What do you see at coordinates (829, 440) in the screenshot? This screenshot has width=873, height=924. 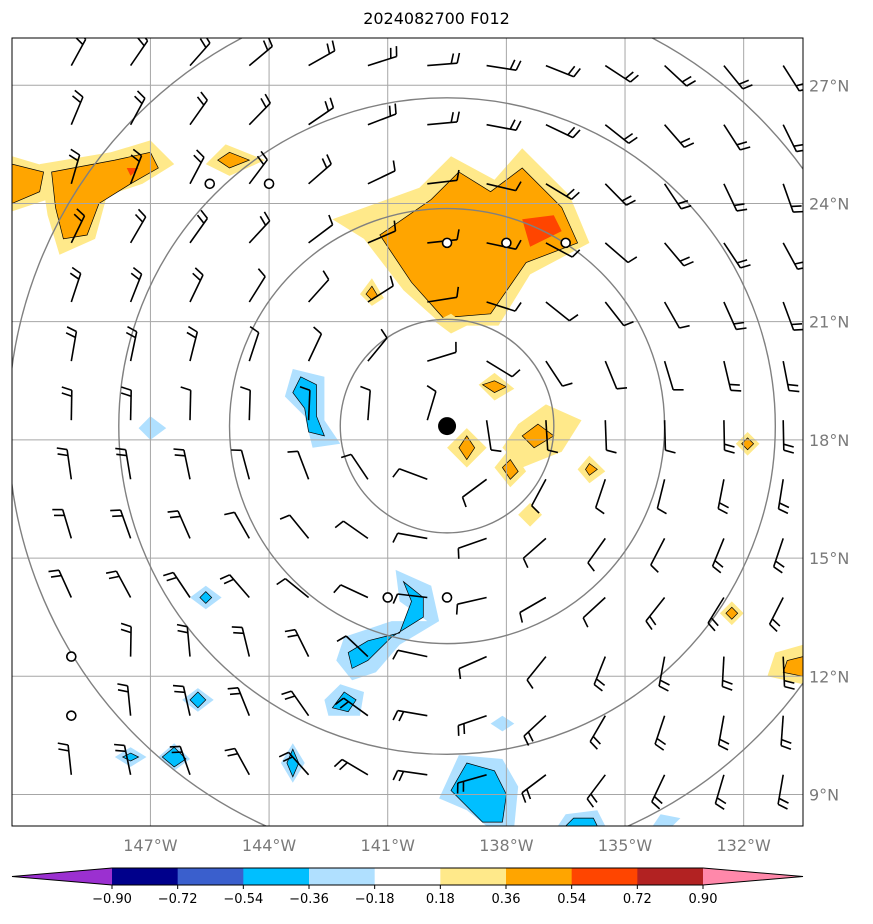 I see `latitude-label: 18°N` at bounding box center [829, 440].